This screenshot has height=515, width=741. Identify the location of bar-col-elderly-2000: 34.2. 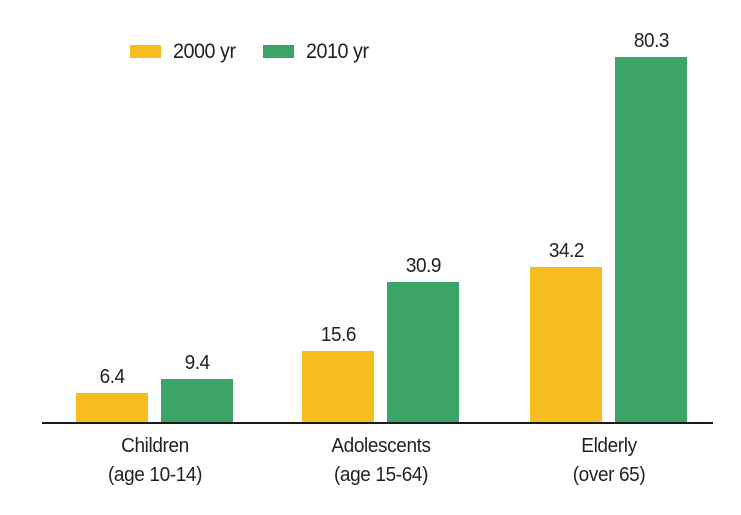
(566, 331).